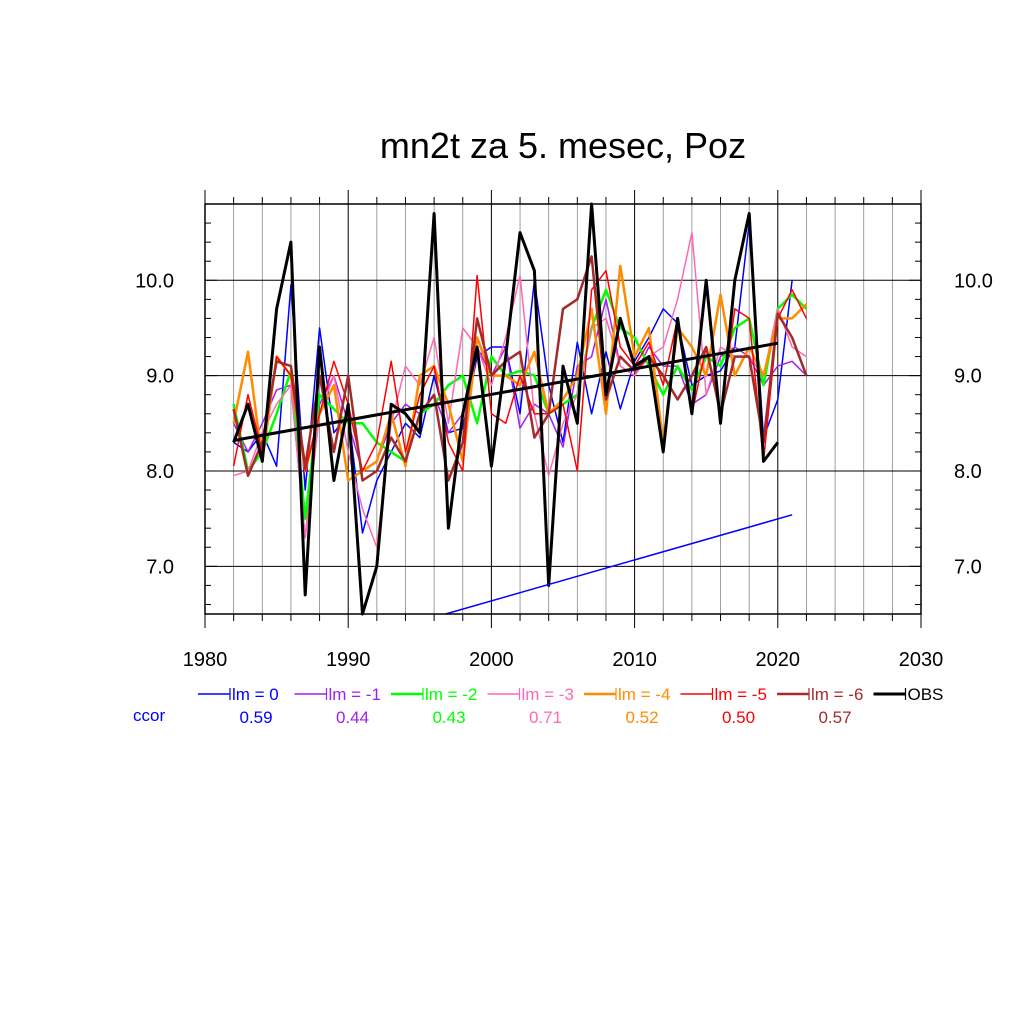  I want to click on y-tick-label-right: 7.0, so click(968, 567).